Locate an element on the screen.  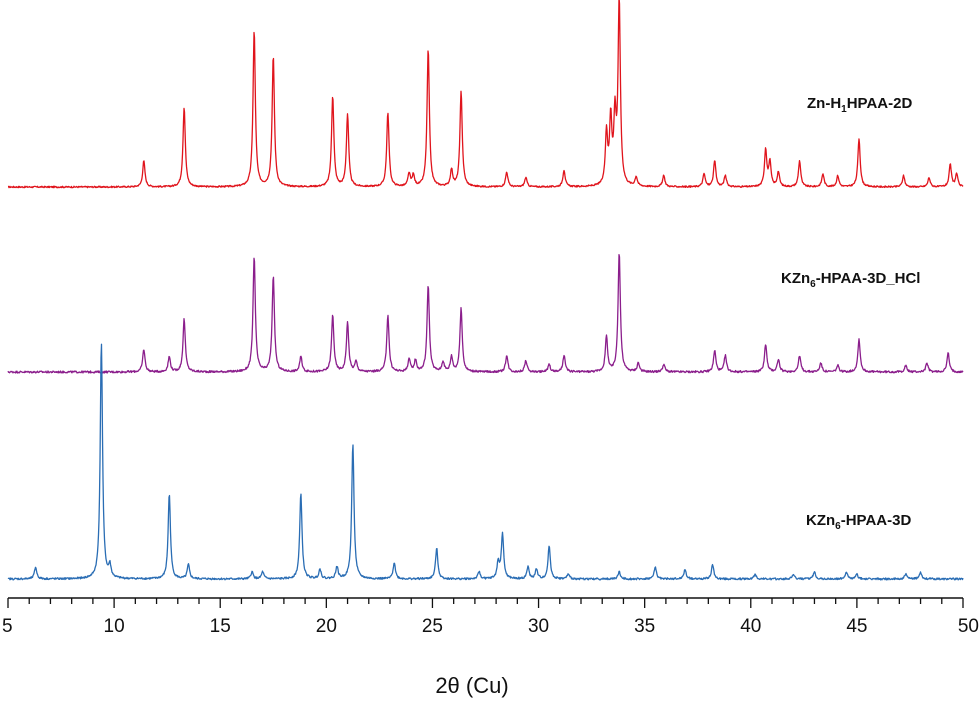
x-tick-label: 5 is located at coordinates (7, 626).